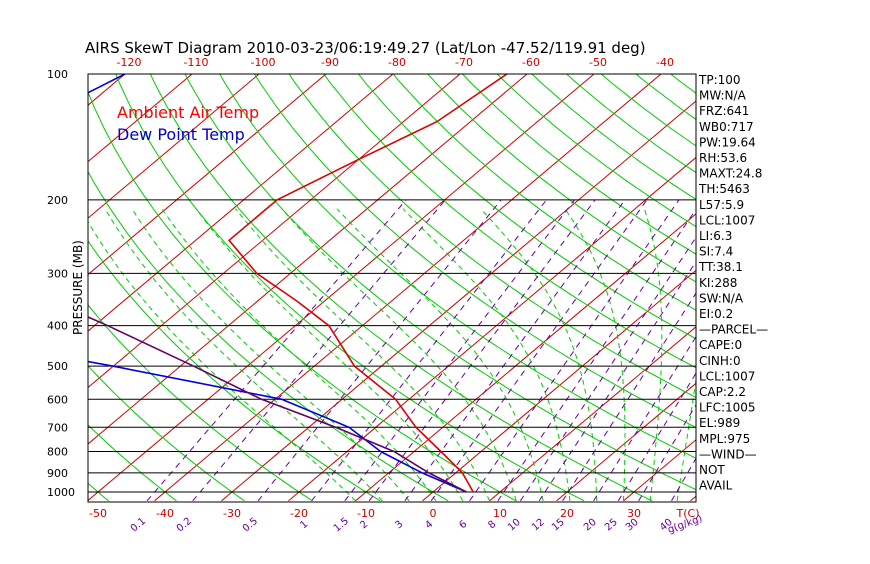 The width and height of the screenshot is (870, 564). I want to click on bottom-temp-tick-label: 20, so click(567, 513).